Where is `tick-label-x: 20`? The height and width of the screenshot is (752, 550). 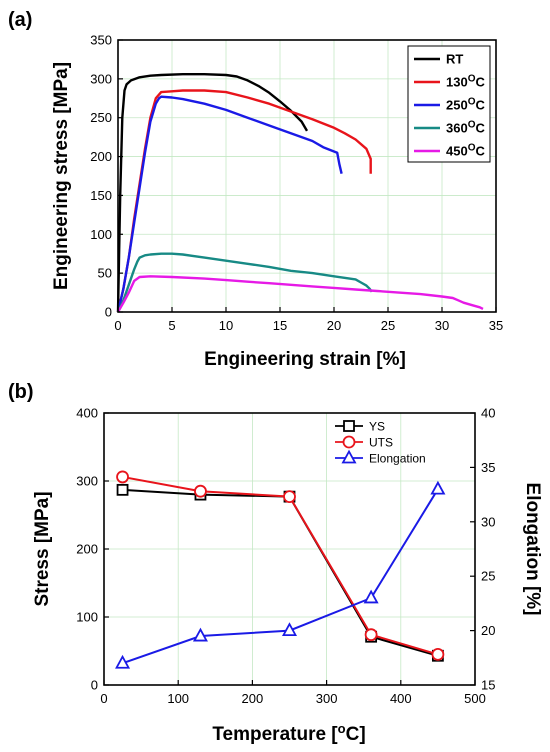 tick-label-x: 20 is located at coordinates (334, 325).